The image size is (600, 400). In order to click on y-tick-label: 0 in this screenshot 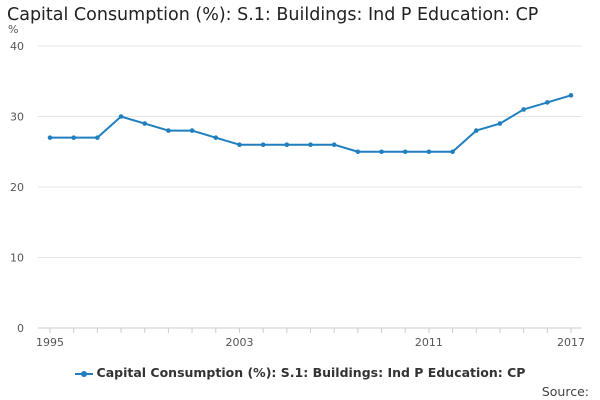, I will do `click(20, 328)`.